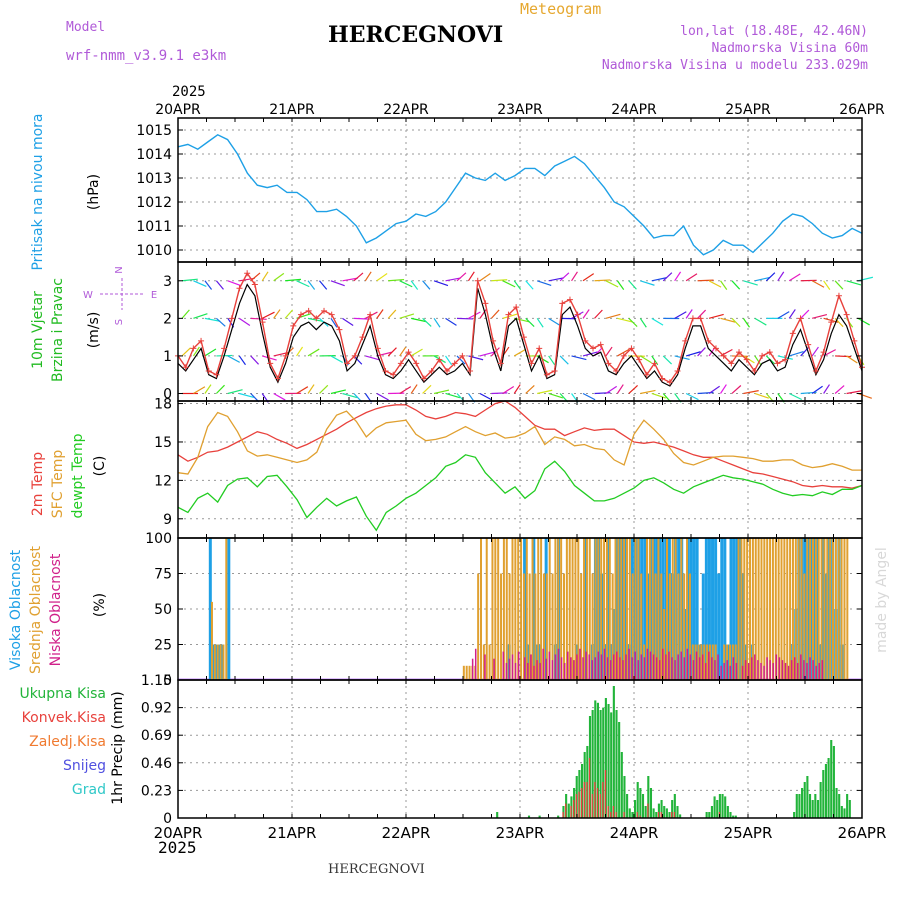  I want to click on precip-legend-item: Konvek.Kisa, so click(64, 718).